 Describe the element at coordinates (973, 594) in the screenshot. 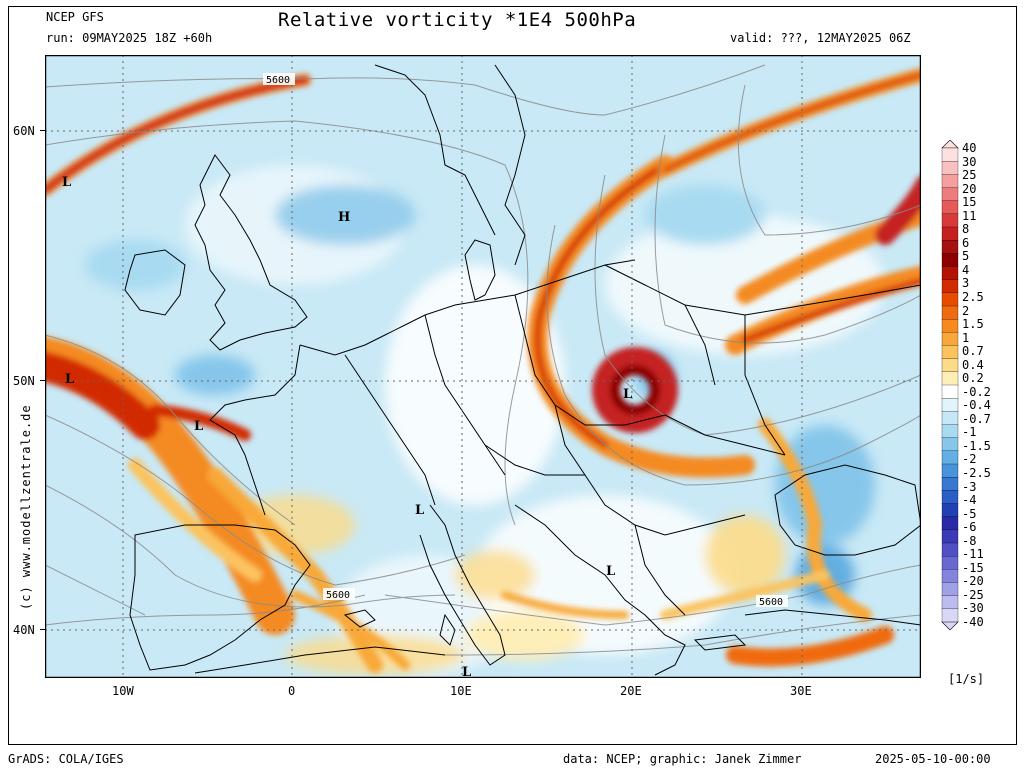

I see `colorbar-label: -25` at that location.